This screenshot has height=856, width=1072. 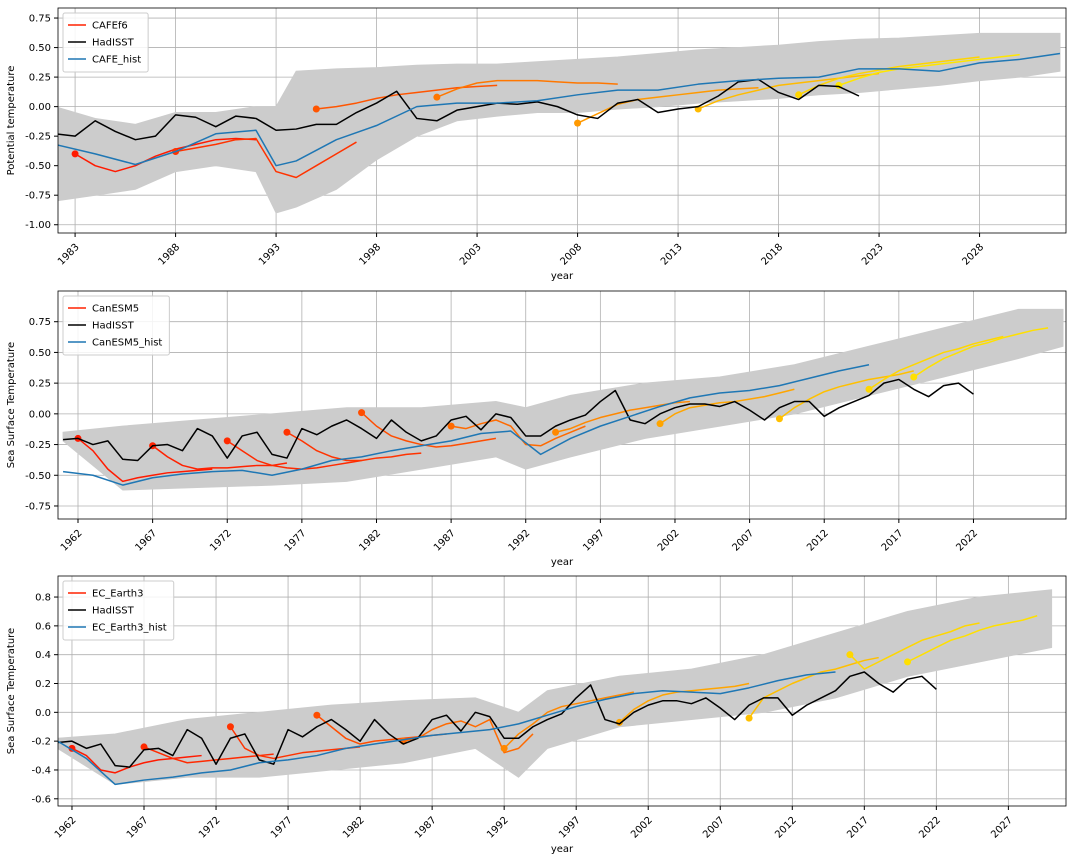 What do you see at coordinates (1002, 828) in the screenshot?
I see `x-tick-label: 2027` at bounding box center [1002, 828].